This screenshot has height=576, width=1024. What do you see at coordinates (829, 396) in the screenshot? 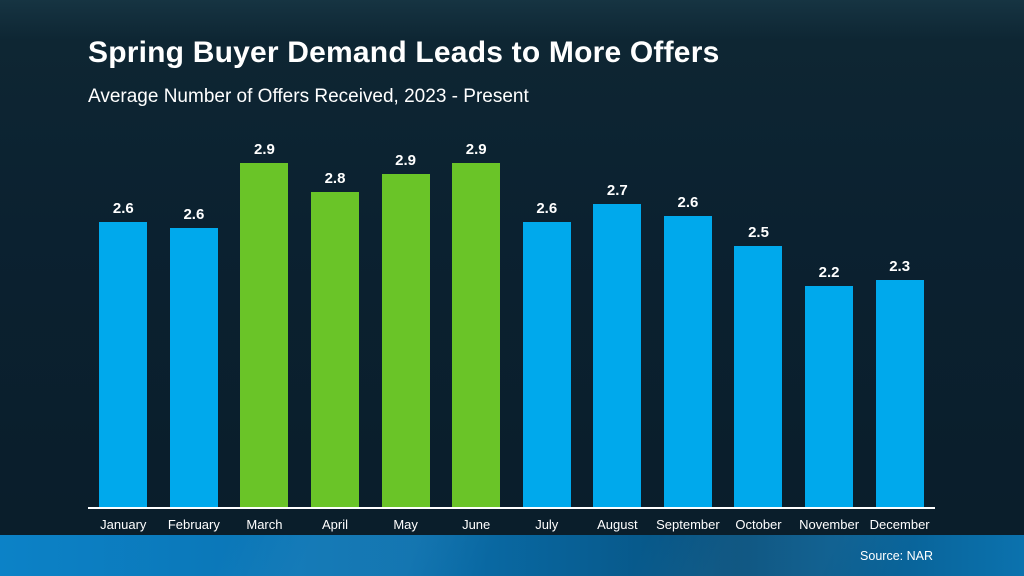
I see `bar-november` at bounding box center [829, 396].